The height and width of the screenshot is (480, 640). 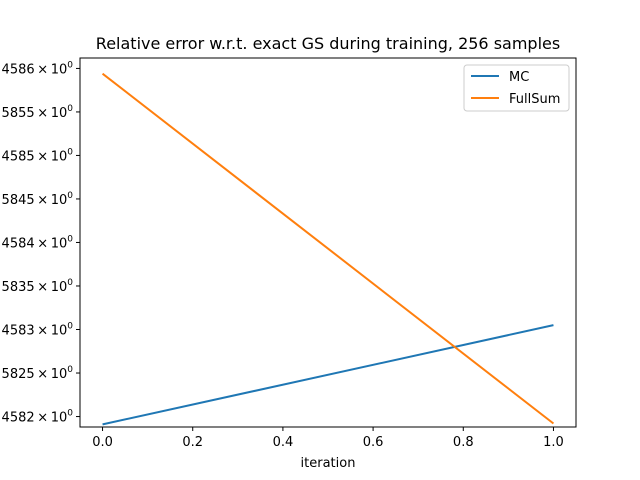 What do you see at coordinates (328, 438) in the screenshot?
I see `x-axis-ticks: 0.0 0.2 0.4 0.6 0.8 1.0` at bounding box center [328, 438].